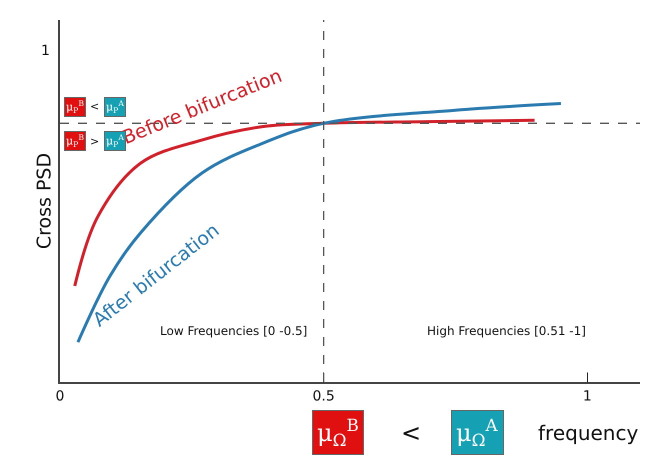 The height and width of the screenshot is (467, 665). Describe the element at coordinates (45, 51) in the screenshot. I see `text: 1` at that location.